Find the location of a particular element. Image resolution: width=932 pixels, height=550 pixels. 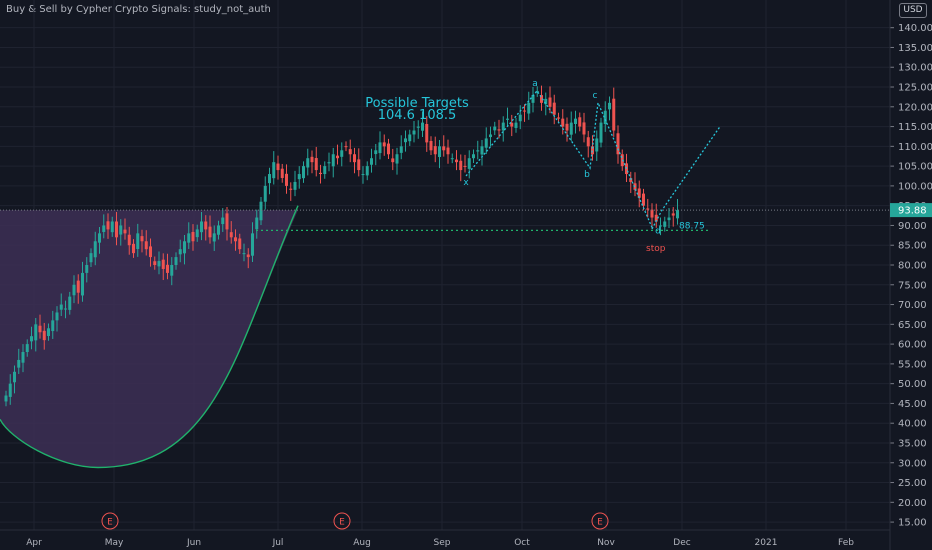

y-tick-label: 35.00 is located at coordinates (912, 443).